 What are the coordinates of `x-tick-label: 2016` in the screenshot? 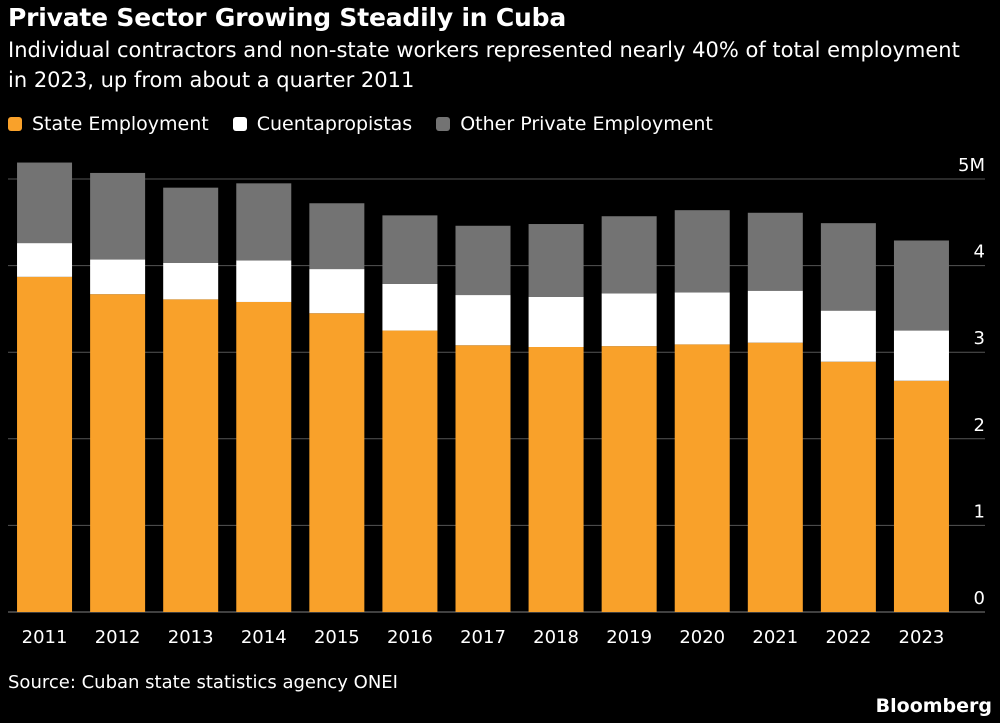 It's located at (410, 637).